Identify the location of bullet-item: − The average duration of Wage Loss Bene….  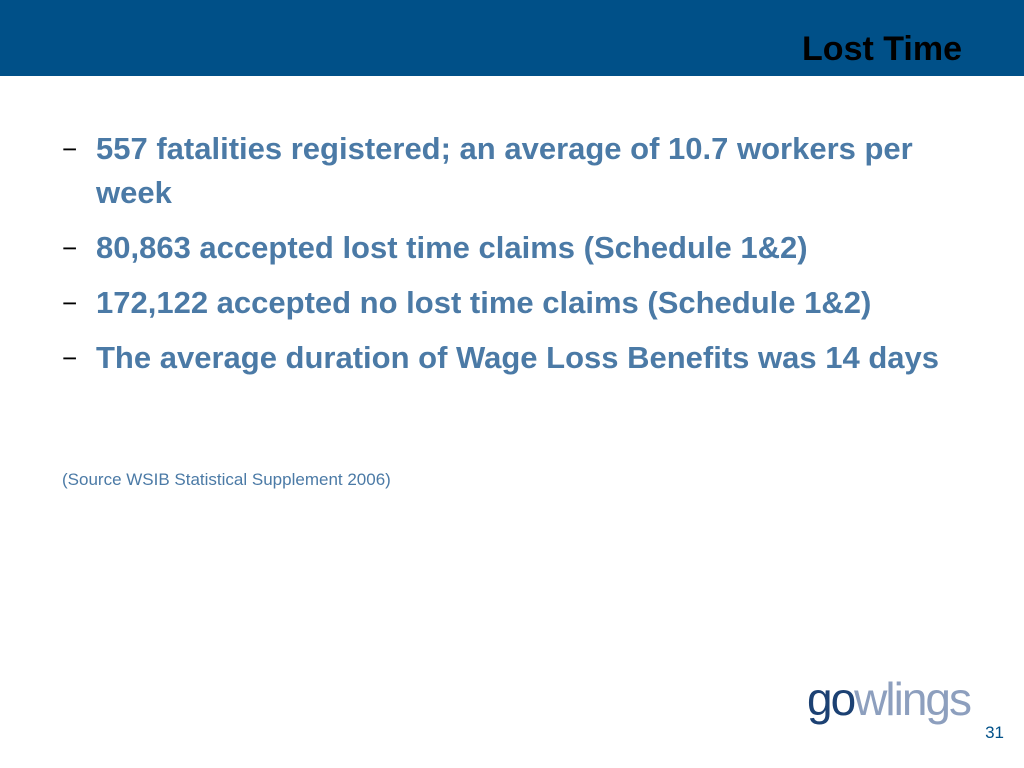
(512, 358).